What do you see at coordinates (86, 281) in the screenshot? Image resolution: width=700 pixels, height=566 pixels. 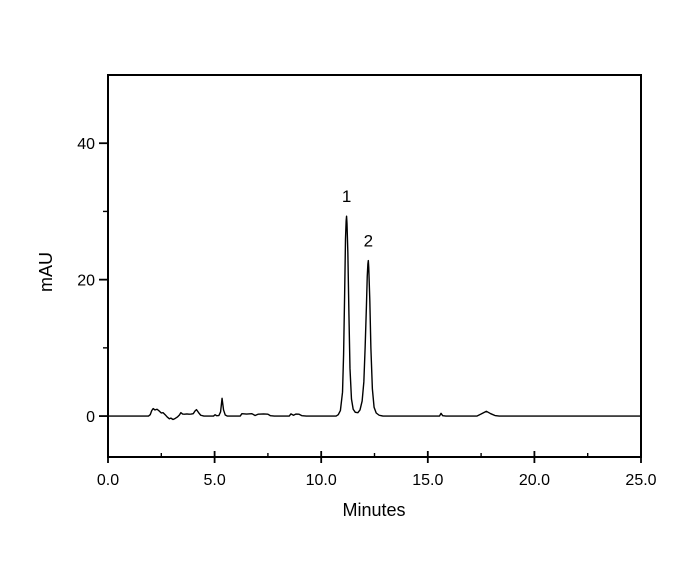 I see `y-tick-label: 20` at bounding box center [86, 281].